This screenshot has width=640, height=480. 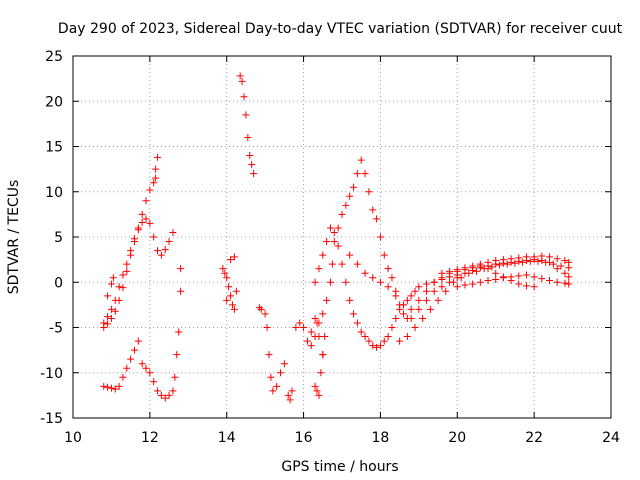 What do you see at coordinates (54, 57) in the screenshot?
I see `y-tick-label: 25` at bounding box center [54, 57].